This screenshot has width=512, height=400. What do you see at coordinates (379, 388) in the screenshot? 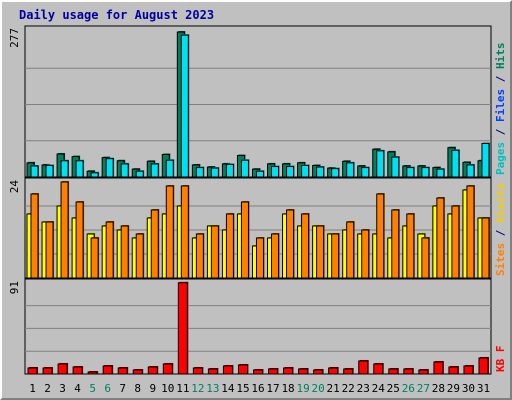
I see `x-tick-label: 24` at bounding box center [379, 388].